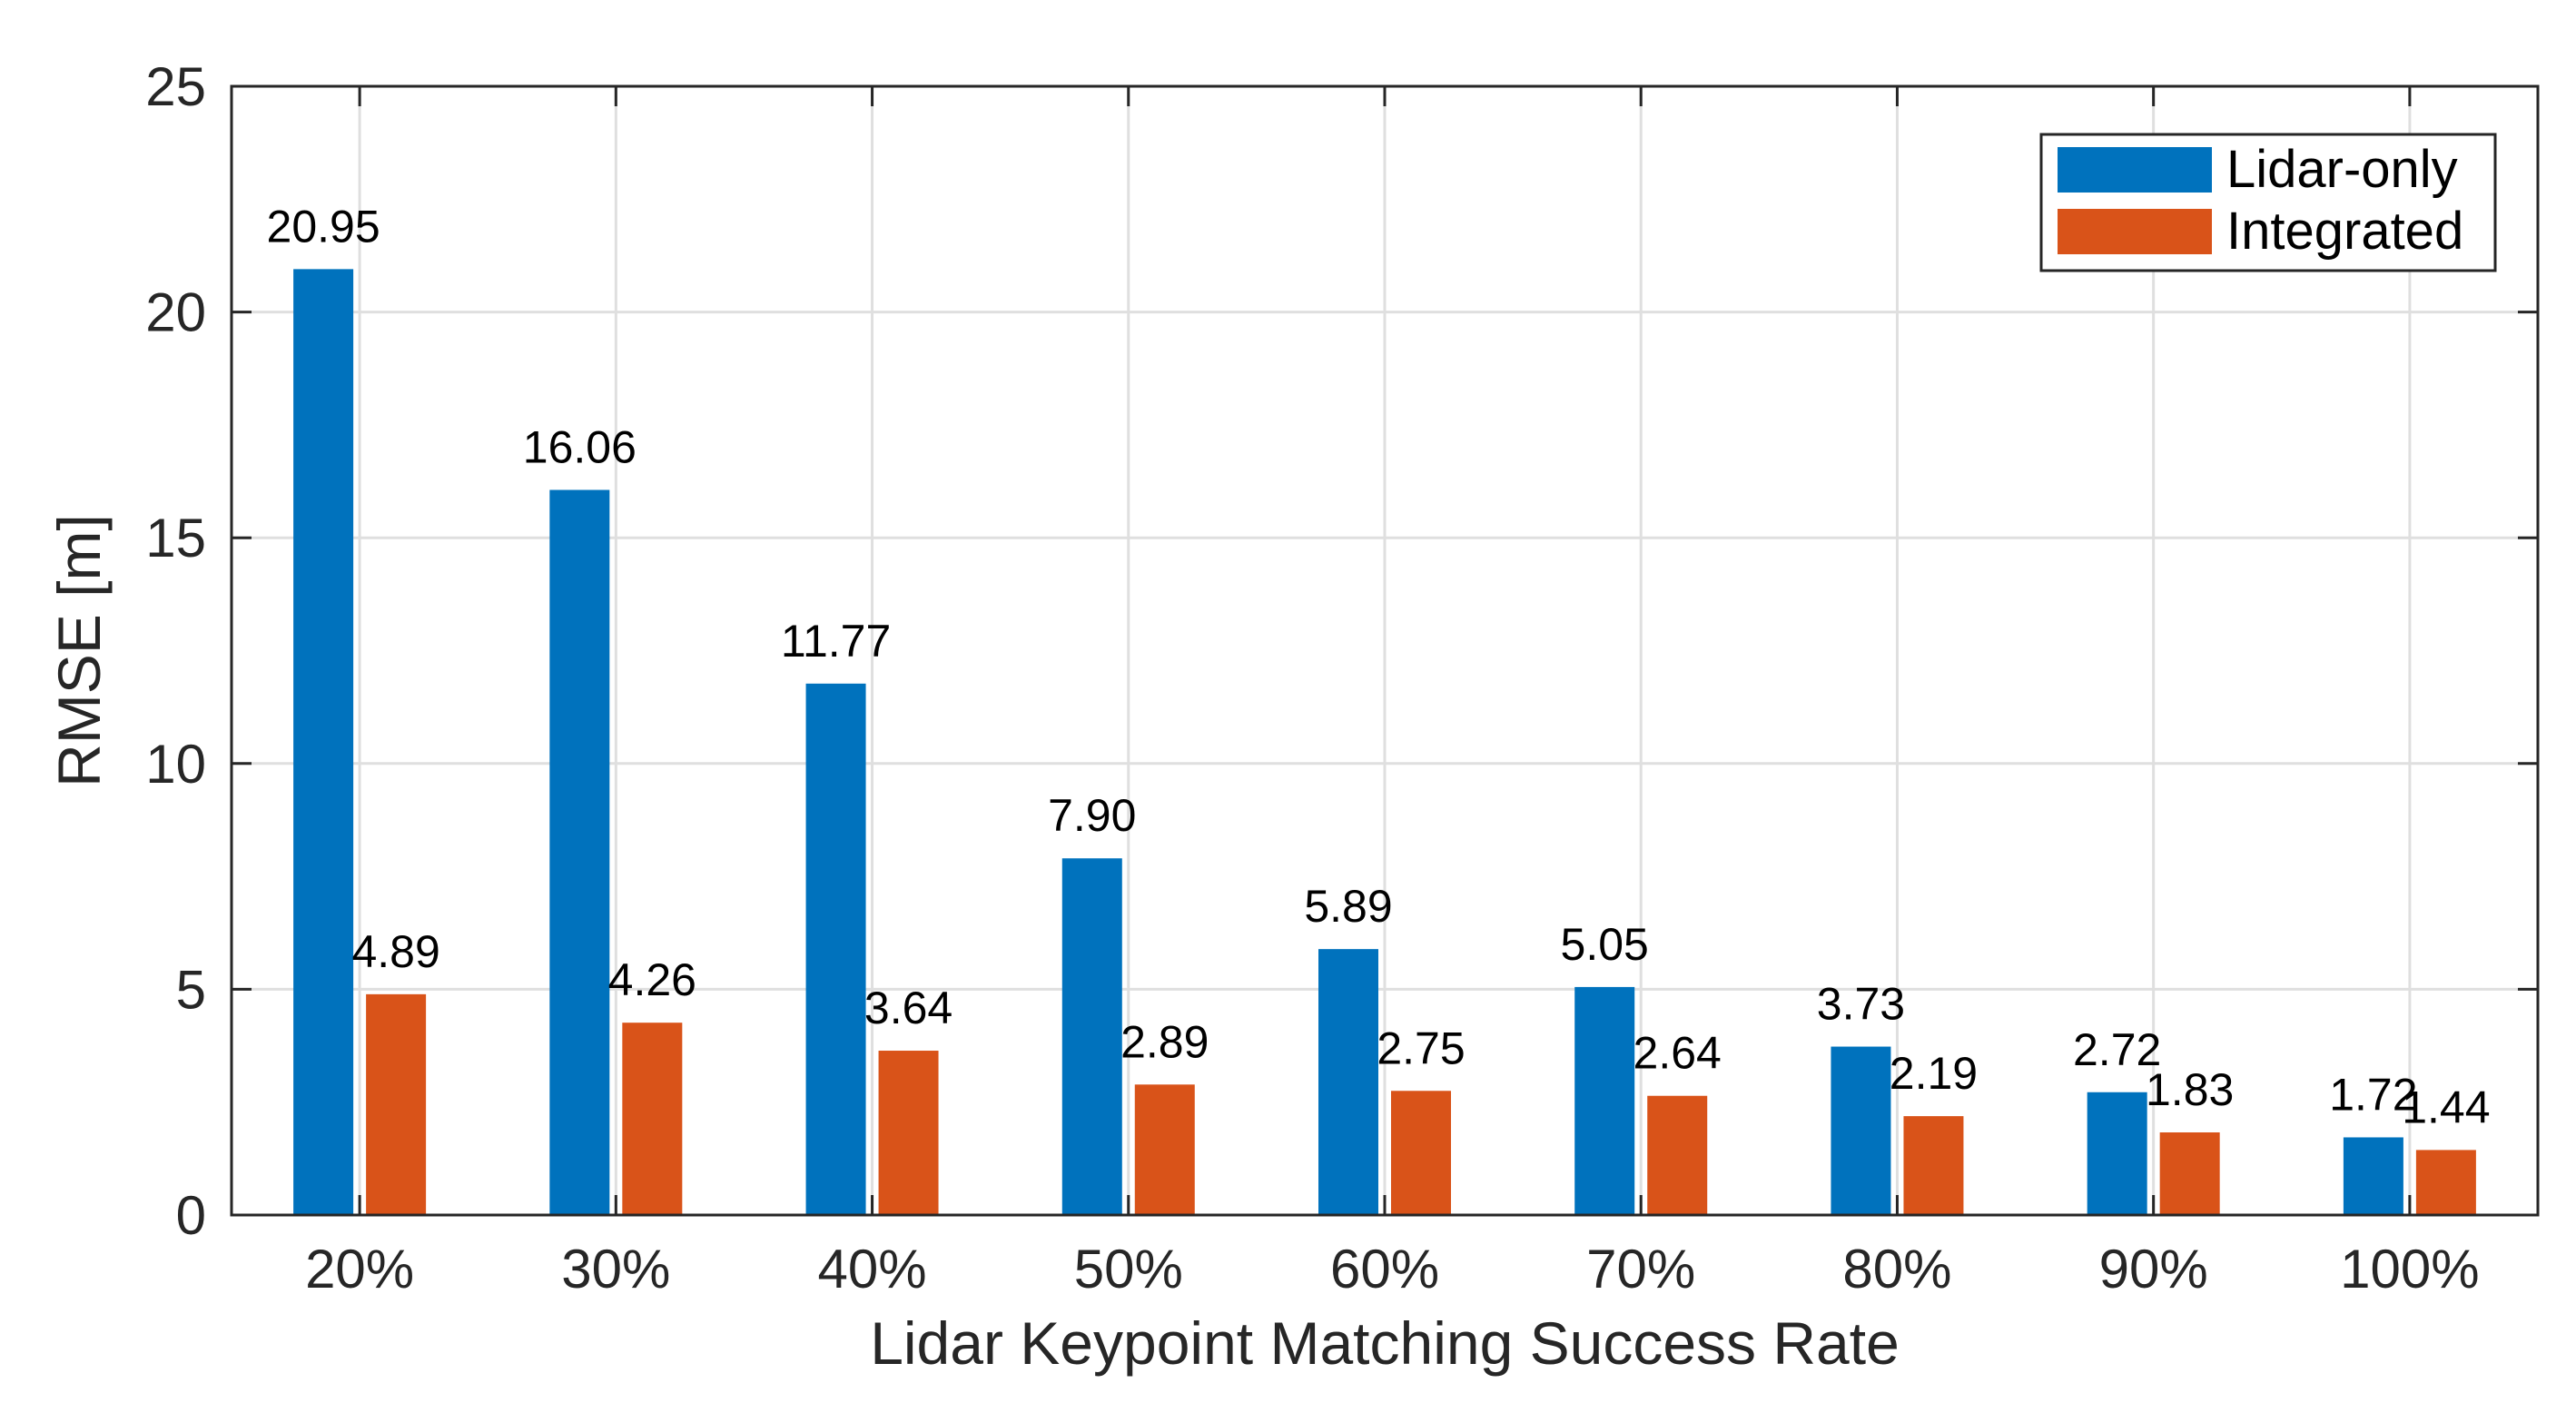 The image size is (2576, 1403). I want to click on y-tick-label: 10, so click(175, 764).